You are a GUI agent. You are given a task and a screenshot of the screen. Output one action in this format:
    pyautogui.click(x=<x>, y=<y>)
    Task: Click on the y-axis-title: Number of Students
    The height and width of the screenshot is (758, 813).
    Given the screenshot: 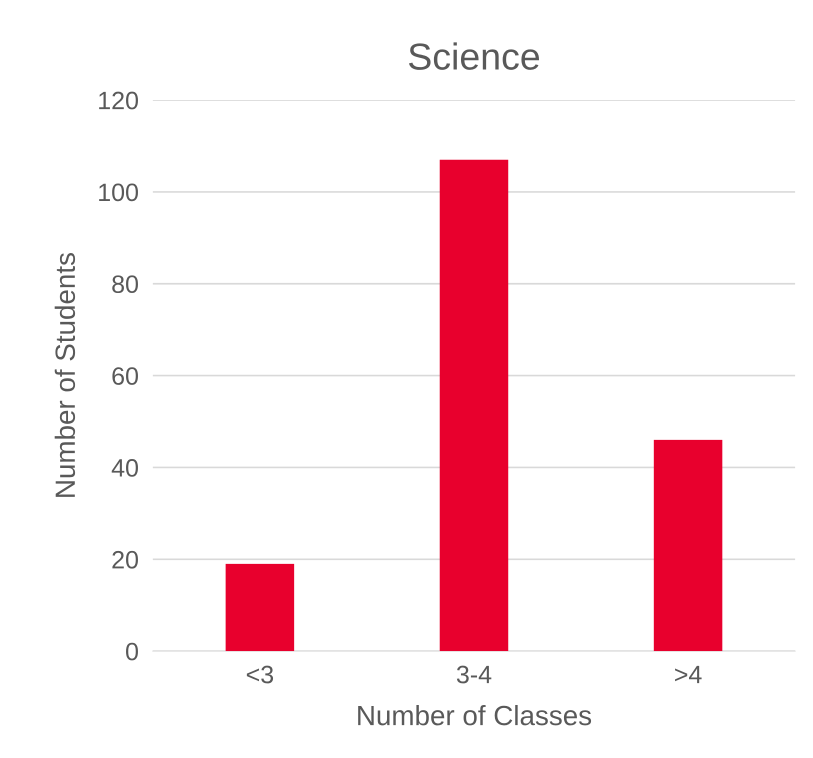 What is the action you would take?
    pyautogui.click(x=65, y=375)
    